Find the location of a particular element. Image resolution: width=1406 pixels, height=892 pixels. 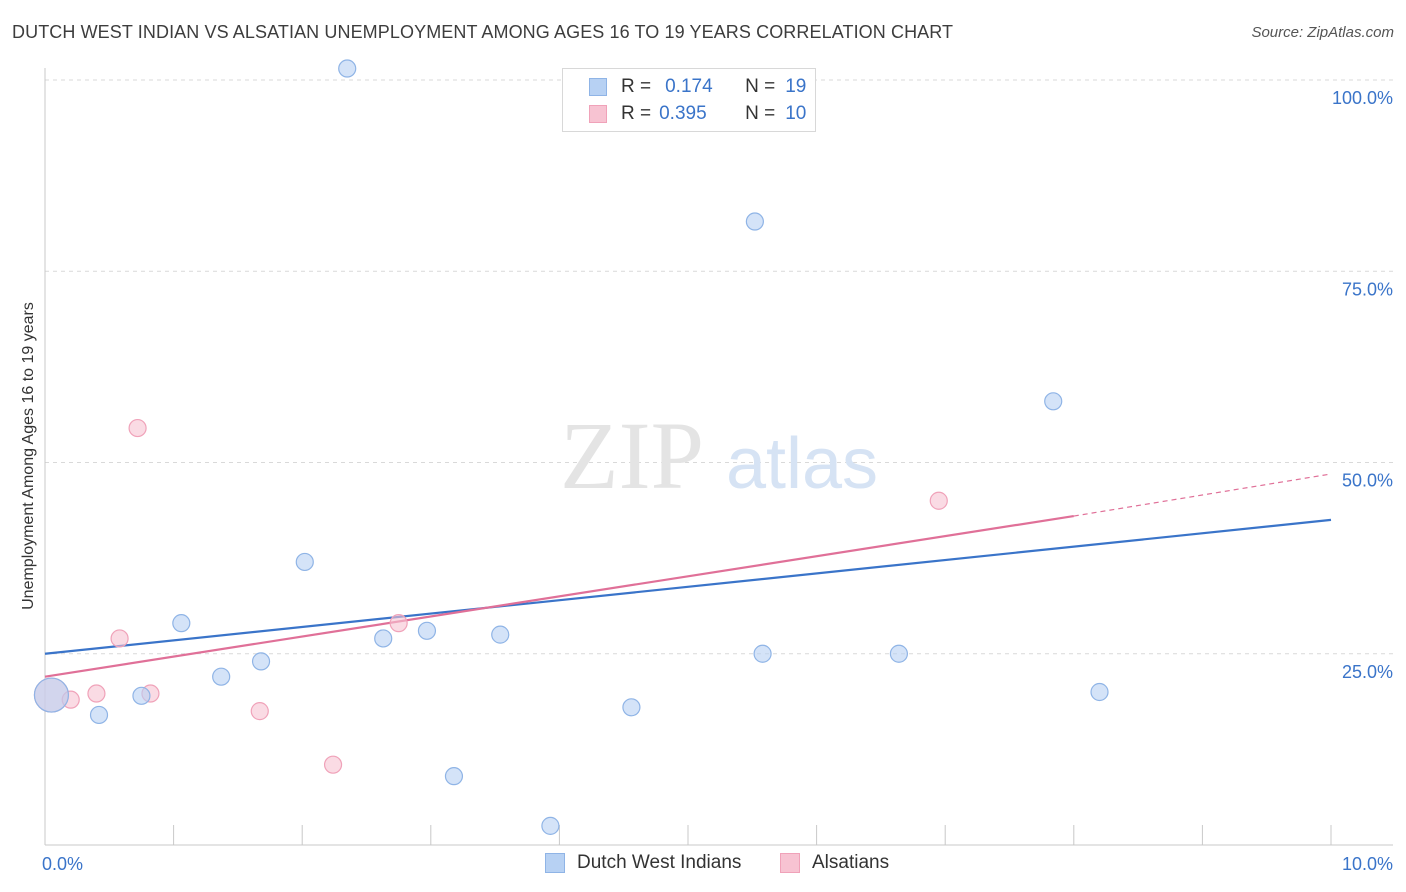

n-value: 19 is located at coordinates (796, 86).